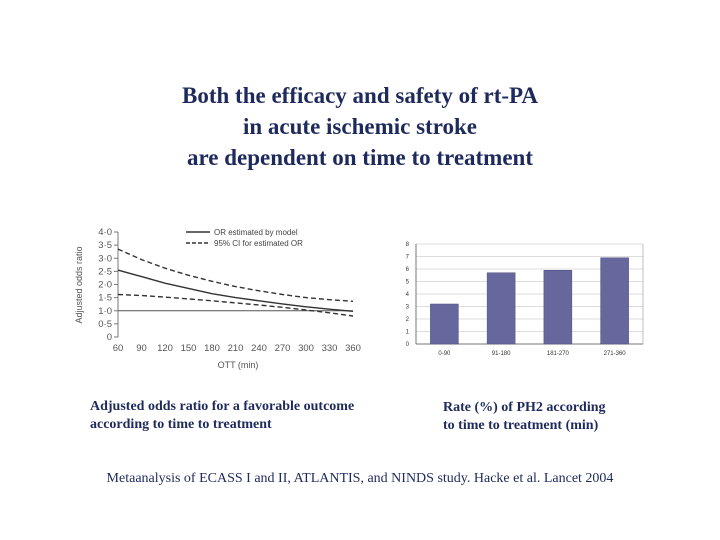 The image size is (720, 540). I want to click on title-line-2: in acute ischemic stroke, so click(359, 126).